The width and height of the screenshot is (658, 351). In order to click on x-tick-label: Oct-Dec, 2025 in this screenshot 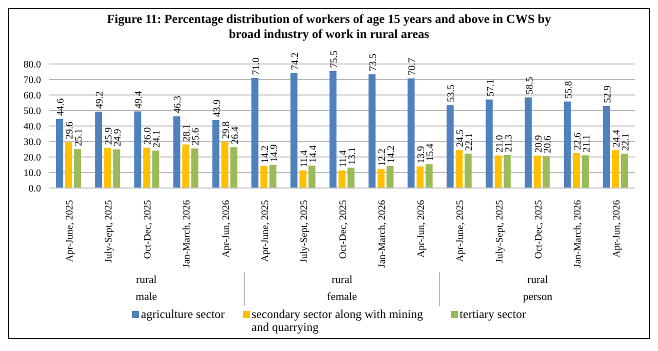, I will do `click(343, 229)`.